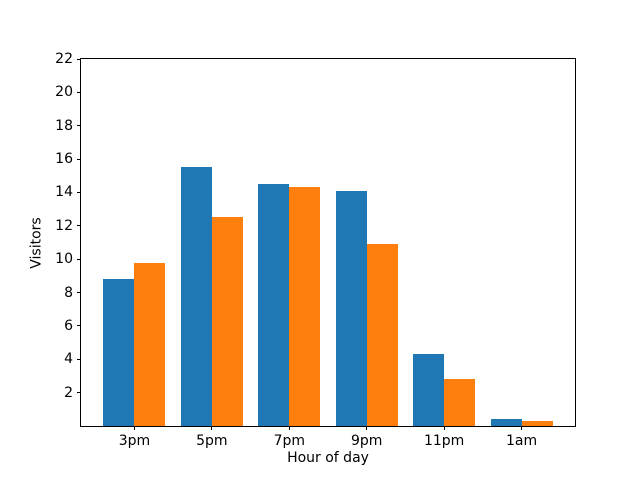 This screenshot has width=640, height=480. I want to click on y-tick-label: 16, so click(64, 159).